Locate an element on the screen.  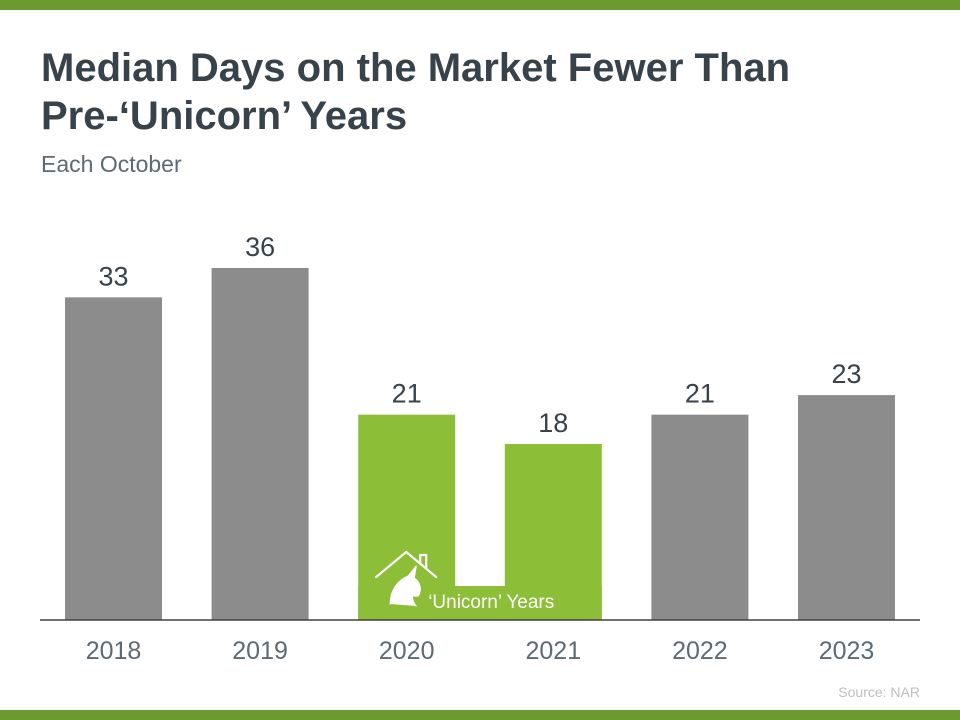
unicorn-house-icon is located at coordinates (406, 578).